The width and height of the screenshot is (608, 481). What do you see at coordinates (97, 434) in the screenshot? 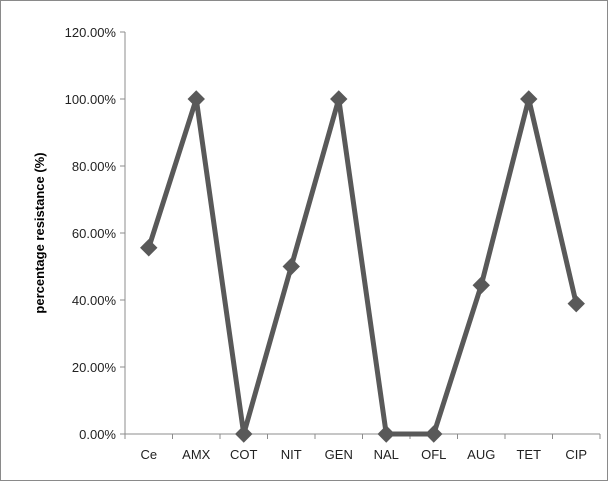
I see `y-tick-label: 0.00%` at bounding box center [97, 434].